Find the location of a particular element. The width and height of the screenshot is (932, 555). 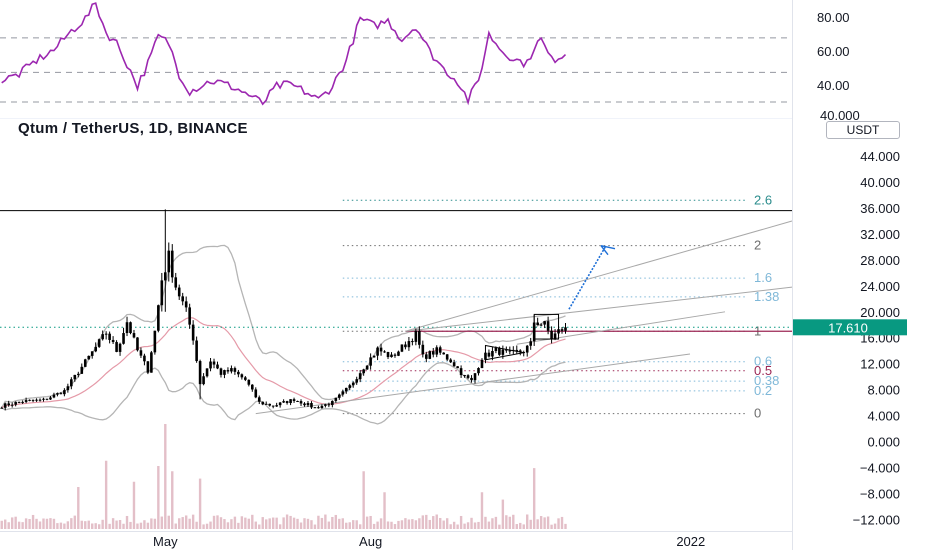

rsi-axis-partial-label: 40.000 is located at coordinates (840, 115).